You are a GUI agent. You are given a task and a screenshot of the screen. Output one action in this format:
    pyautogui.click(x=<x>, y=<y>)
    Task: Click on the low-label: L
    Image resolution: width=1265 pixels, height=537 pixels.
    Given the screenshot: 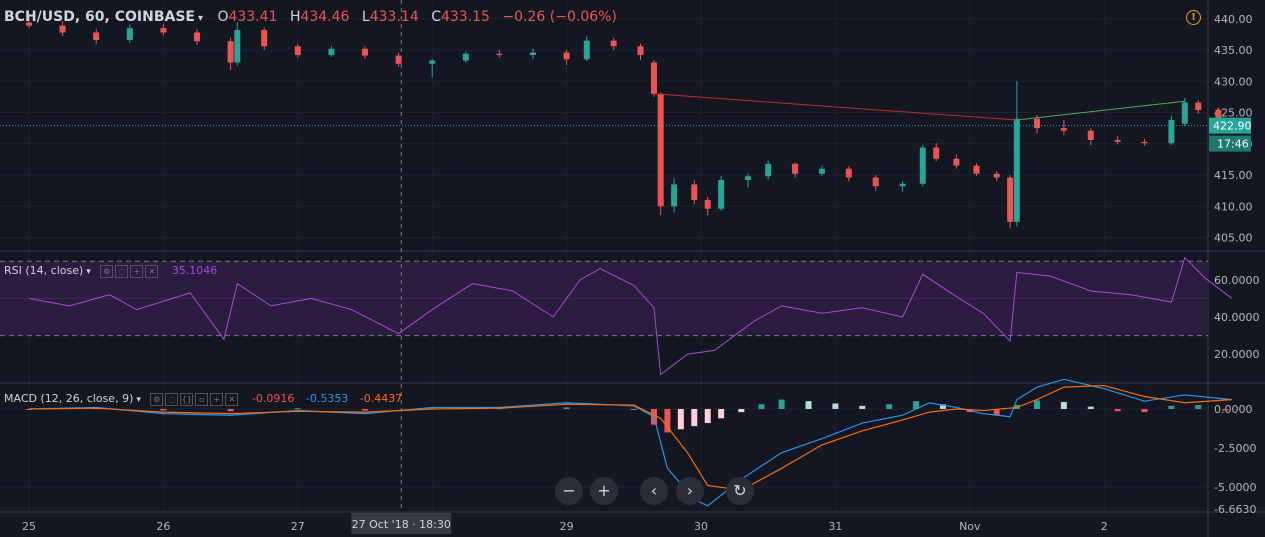 What is the action you would take?
    pyautogui.click(x=365, y=17)
    